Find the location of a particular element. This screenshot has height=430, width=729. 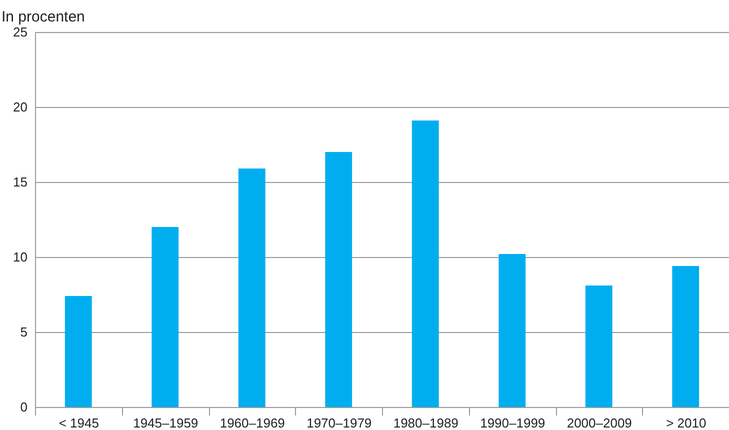

x-tick-label: 1960–1969 is located at coordinates (252, 423).